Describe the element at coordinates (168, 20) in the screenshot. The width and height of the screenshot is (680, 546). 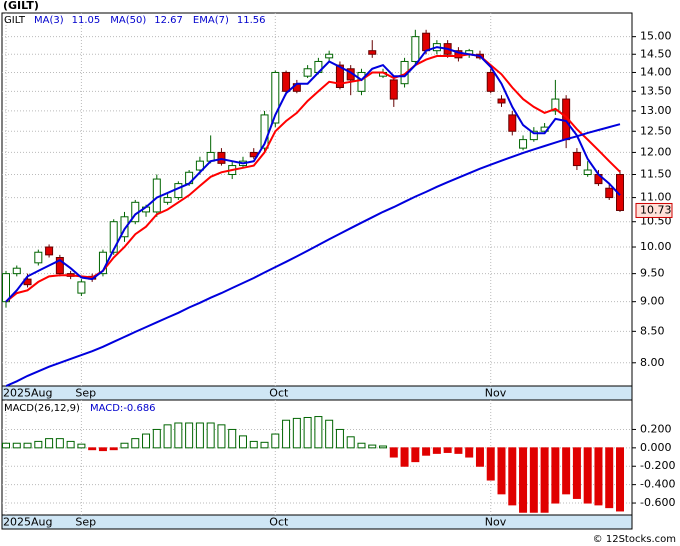
I see `legend-value: 12.67` at that location.